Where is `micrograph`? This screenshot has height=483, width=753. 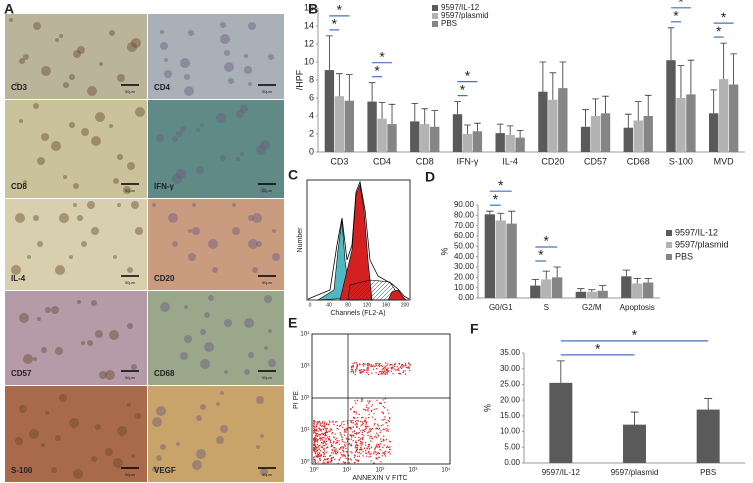
micrograph is located at coordinates (76, 149).